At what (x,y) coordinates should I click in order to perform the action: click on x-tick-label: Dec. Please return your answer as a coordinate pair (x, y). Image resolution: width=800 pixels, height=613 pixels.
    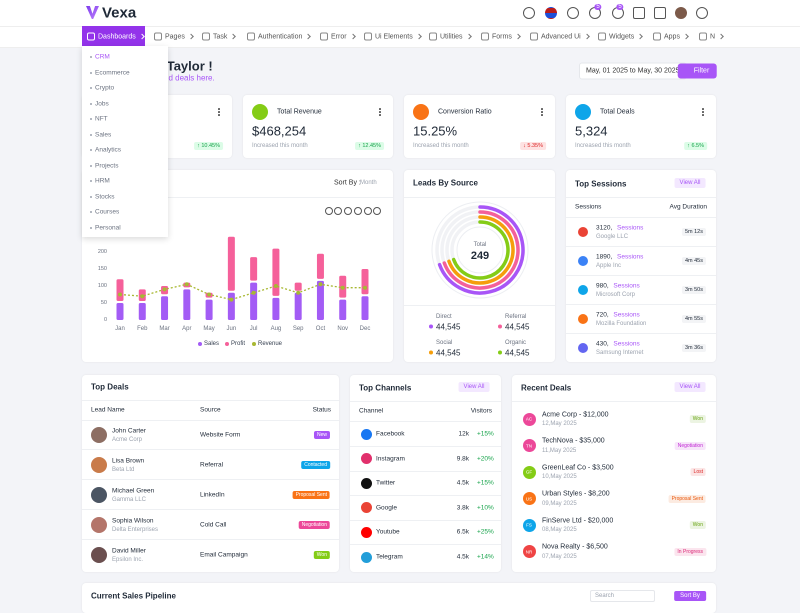
    Looking at the image, I should click on (365, 329).